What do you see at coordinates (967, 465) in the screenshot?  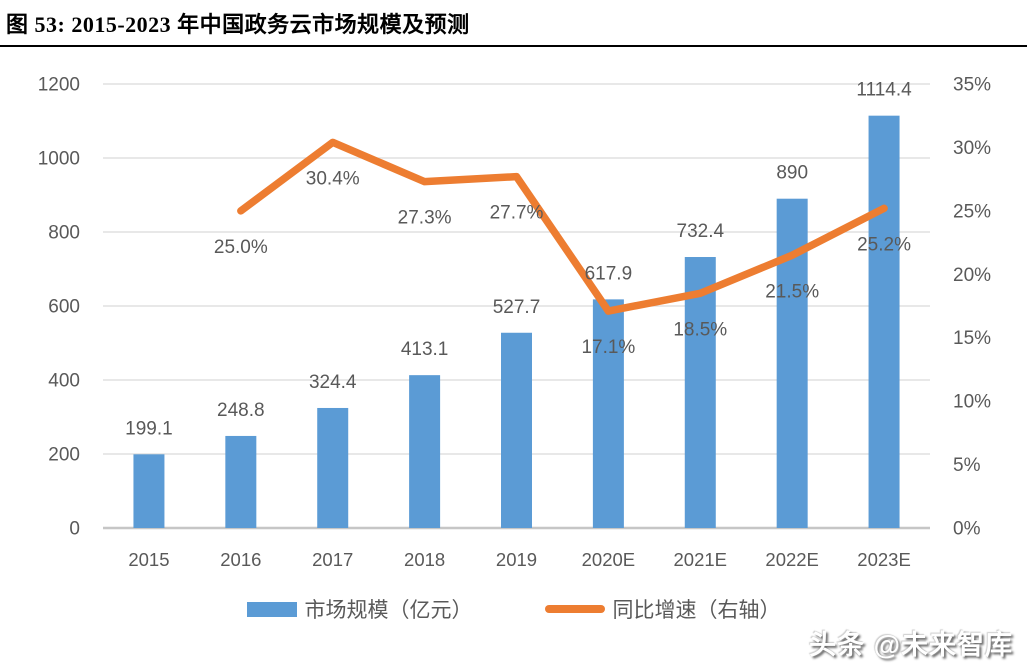 I see `right-axis-tick-label: 5%` at bounding box center [967, 465].